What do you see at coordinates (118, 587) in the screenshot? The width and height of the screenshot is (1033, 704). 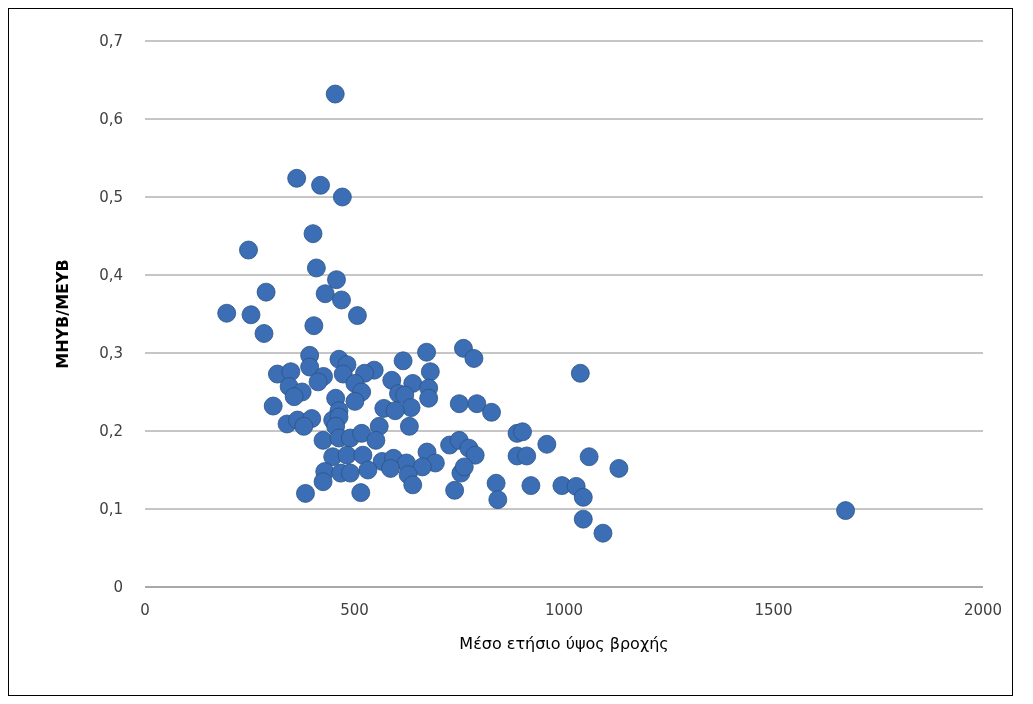 I see `y-tick-label: 0` at bounding box center [118, 587].